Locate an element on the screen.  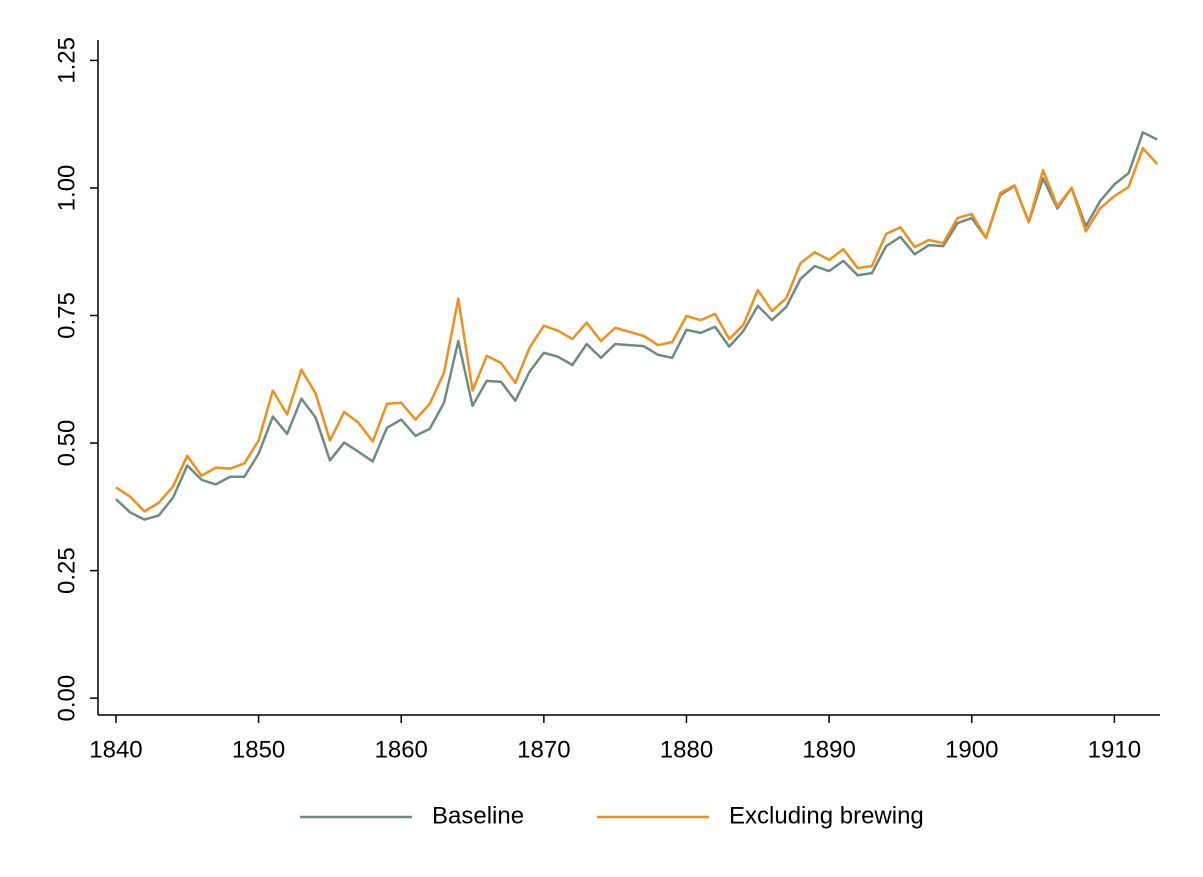
x-tick-label: 1910 is located at coordinates (1114, 749).